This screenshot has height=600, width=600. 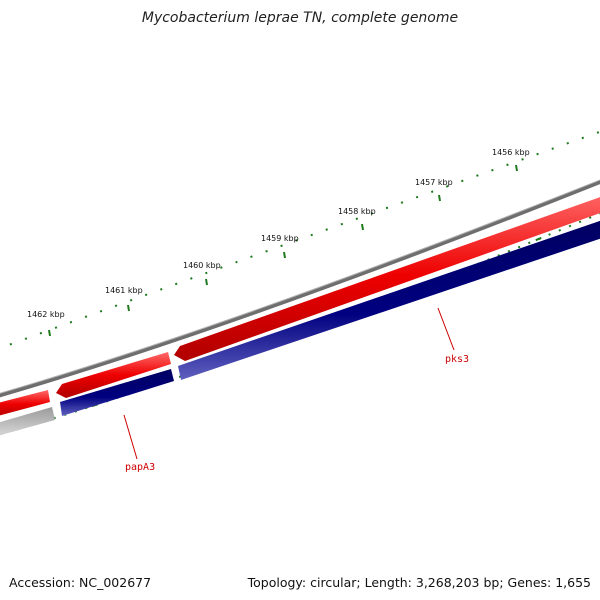 What do you see at coordinates (457, 359) in the screenshot?
I see `gene-label-pks3: pks3` at bounding box center [457, 359].